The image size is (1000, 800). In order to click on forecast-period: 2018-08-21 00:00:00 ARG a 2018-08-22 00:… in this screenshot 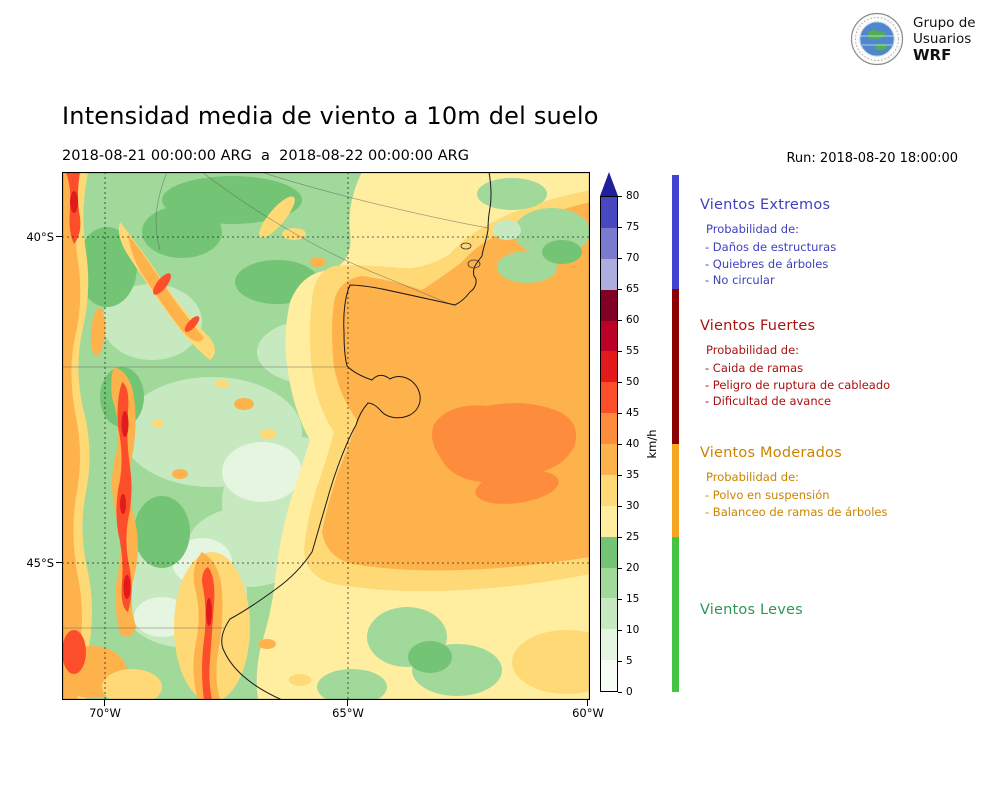, I will do `click(265, 156)`.